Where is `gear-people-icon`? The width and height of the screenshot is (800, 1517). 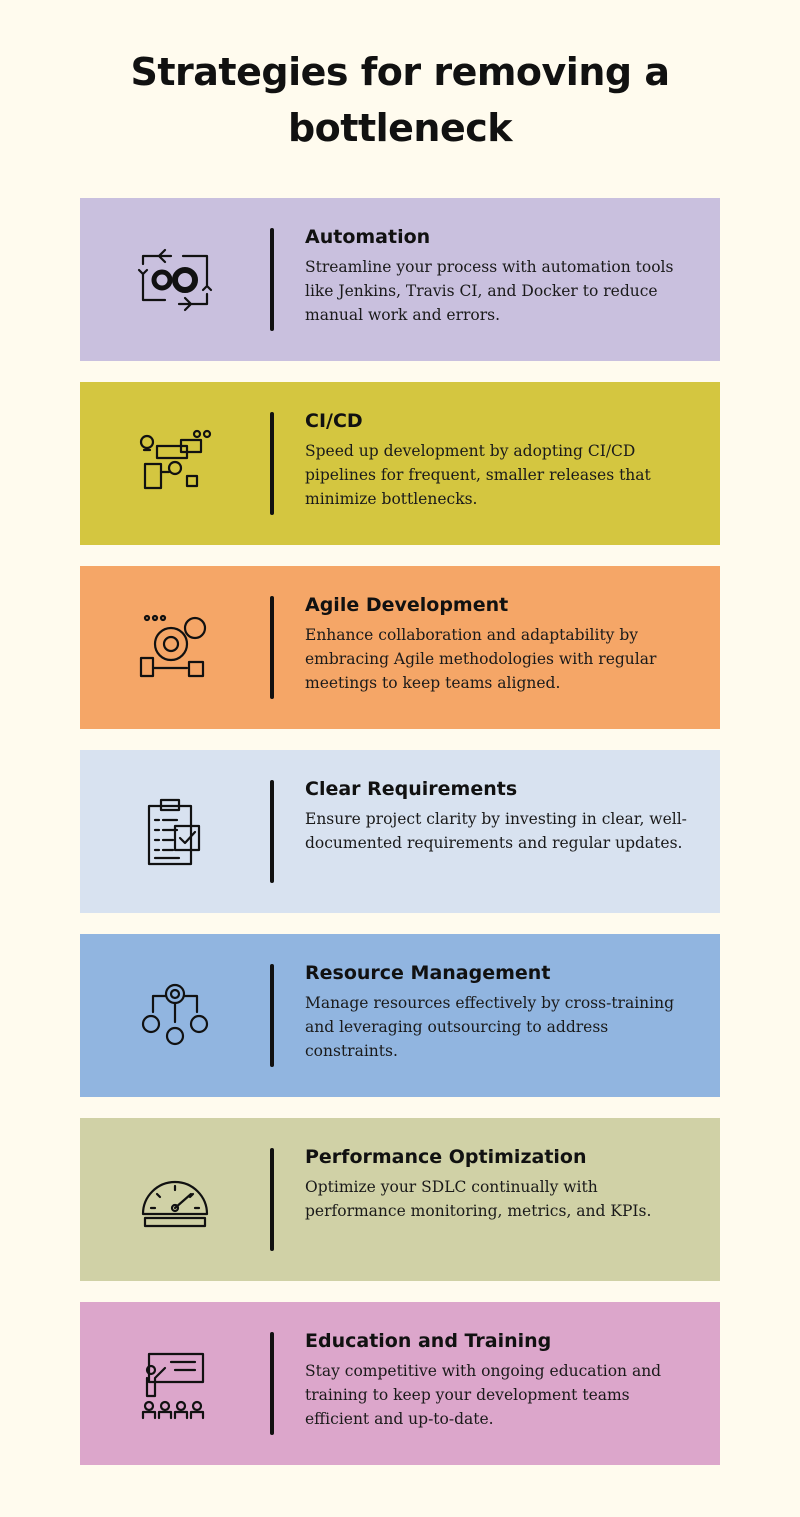 gear-people-icon is located at coordinates (175, 1016).